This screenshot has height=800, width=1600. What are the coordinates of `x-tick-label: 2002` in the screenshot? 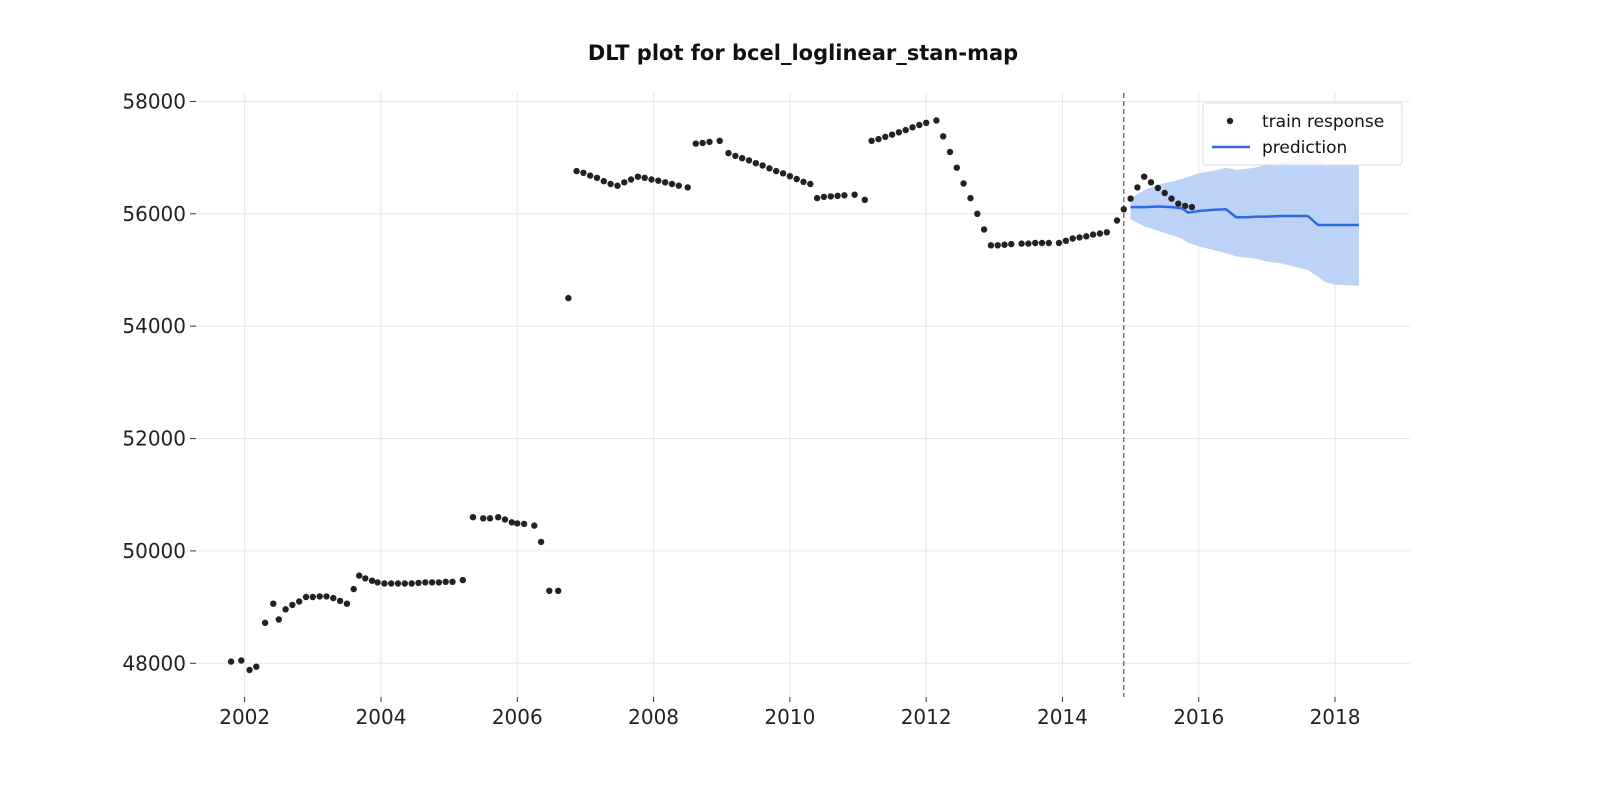 It's located at (244, 717).